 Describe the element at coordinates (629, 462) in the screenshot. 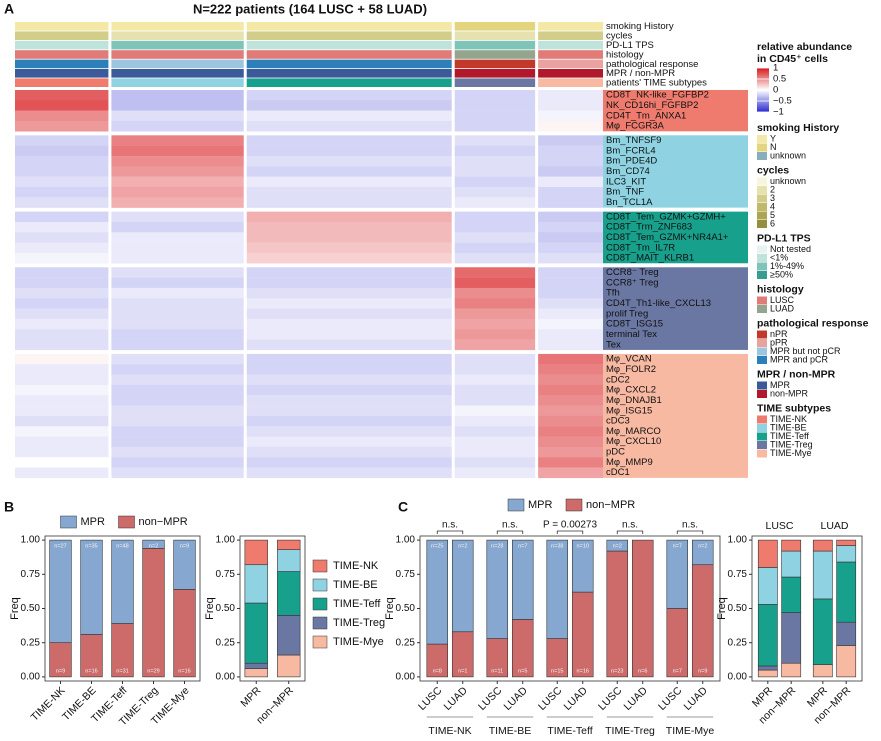

I see `row-label: Mφ_MMP9` at that location.